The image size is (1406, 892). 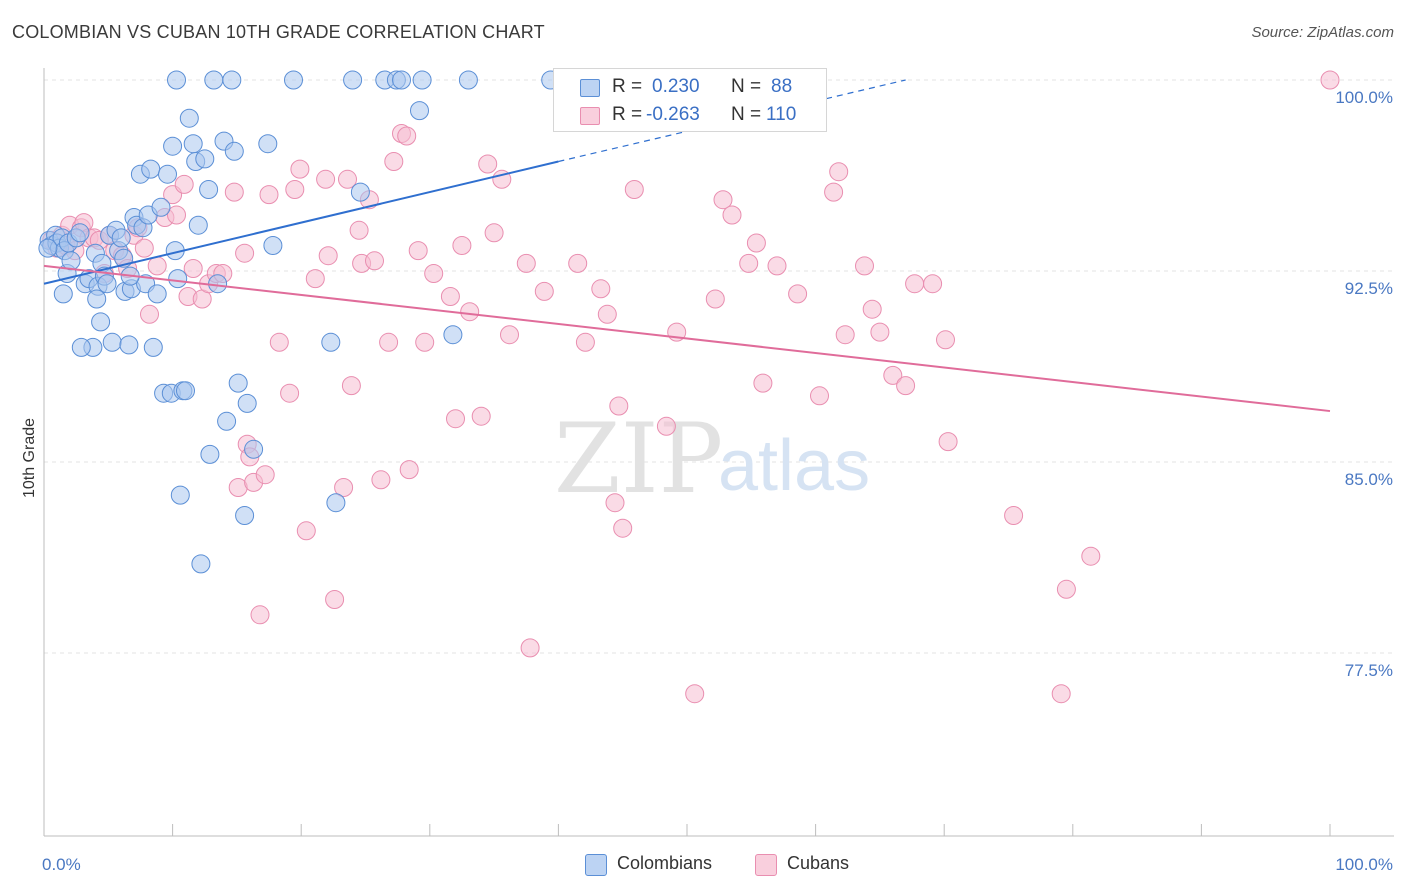 I want to click on series-label-colombians: Colombians, so click(x=665, y=863).